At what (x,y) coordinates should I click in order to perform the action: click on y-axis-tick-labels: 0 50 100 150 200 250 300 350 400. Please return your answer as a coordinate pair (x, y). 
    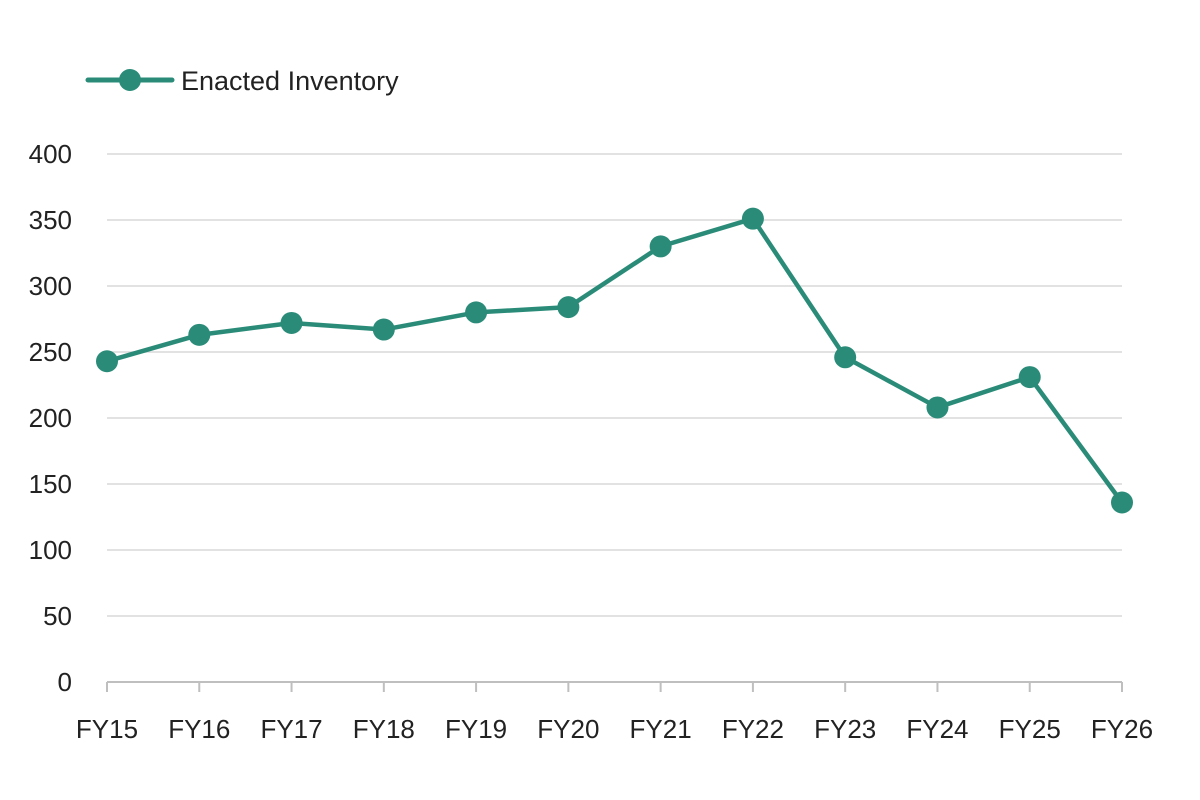
    Looking at the image, I should click on (50, 418).